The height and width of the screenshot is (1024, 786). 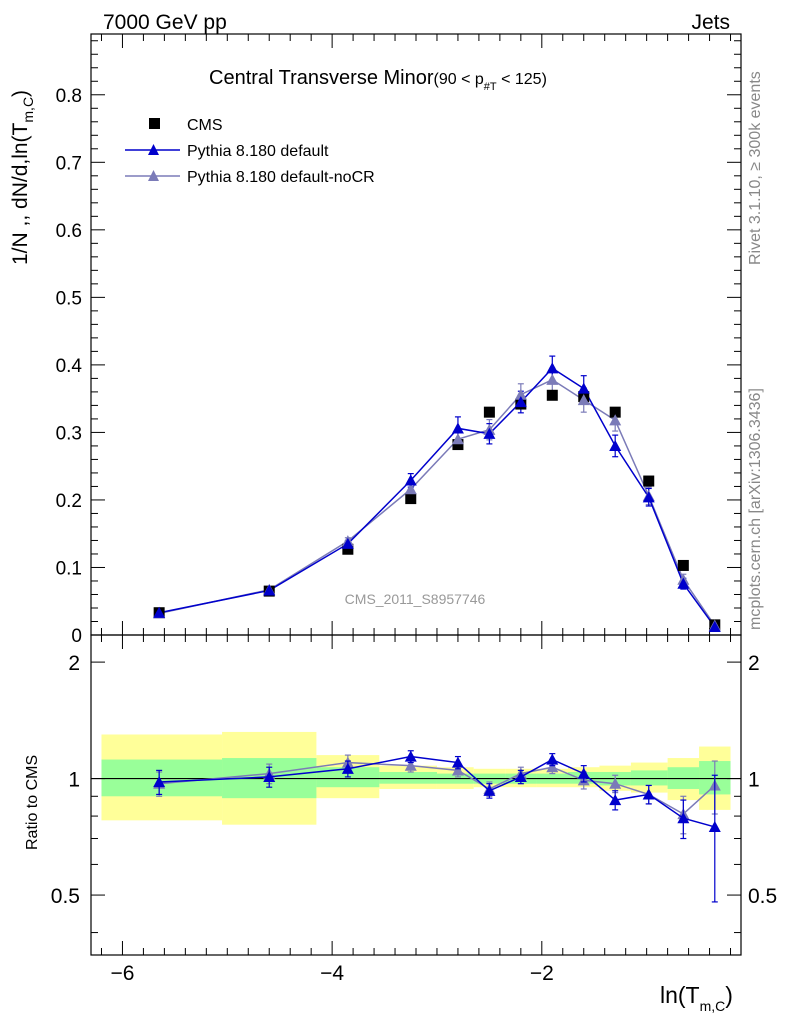 I want to click on rivet-label: Rivet 3.1.10, ≥ 300k events, so click(x=755, y=168).